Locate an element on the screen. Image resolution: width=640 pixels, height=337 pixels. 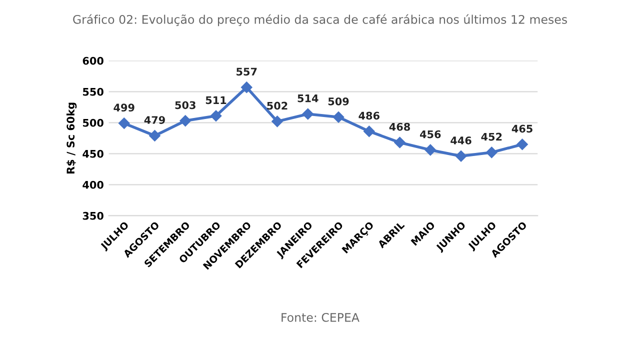
chart-title: Gráfico 02: Evolução do preço médio da saca de café arábica nos últimos 12 meses is located at coordinates (320, 20).